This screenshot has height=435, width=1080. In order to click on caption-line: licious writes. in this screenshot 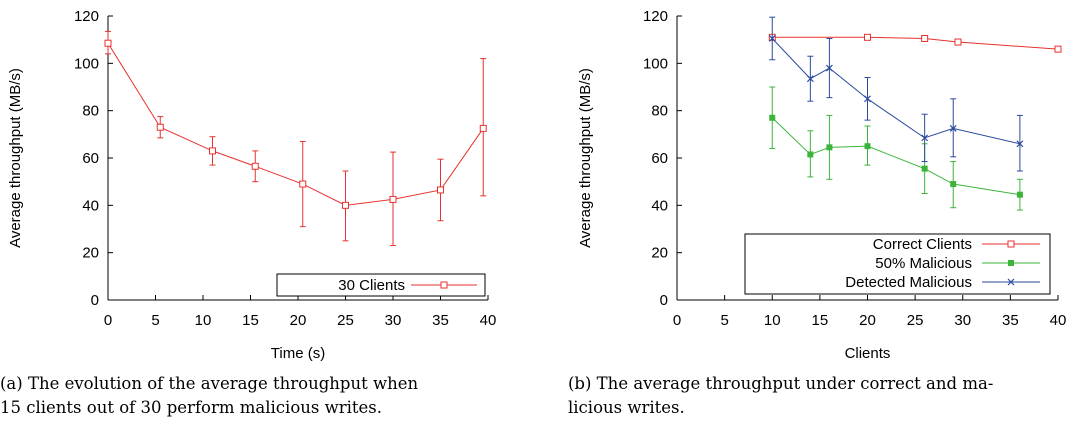, I will do `click(626, 407)`.